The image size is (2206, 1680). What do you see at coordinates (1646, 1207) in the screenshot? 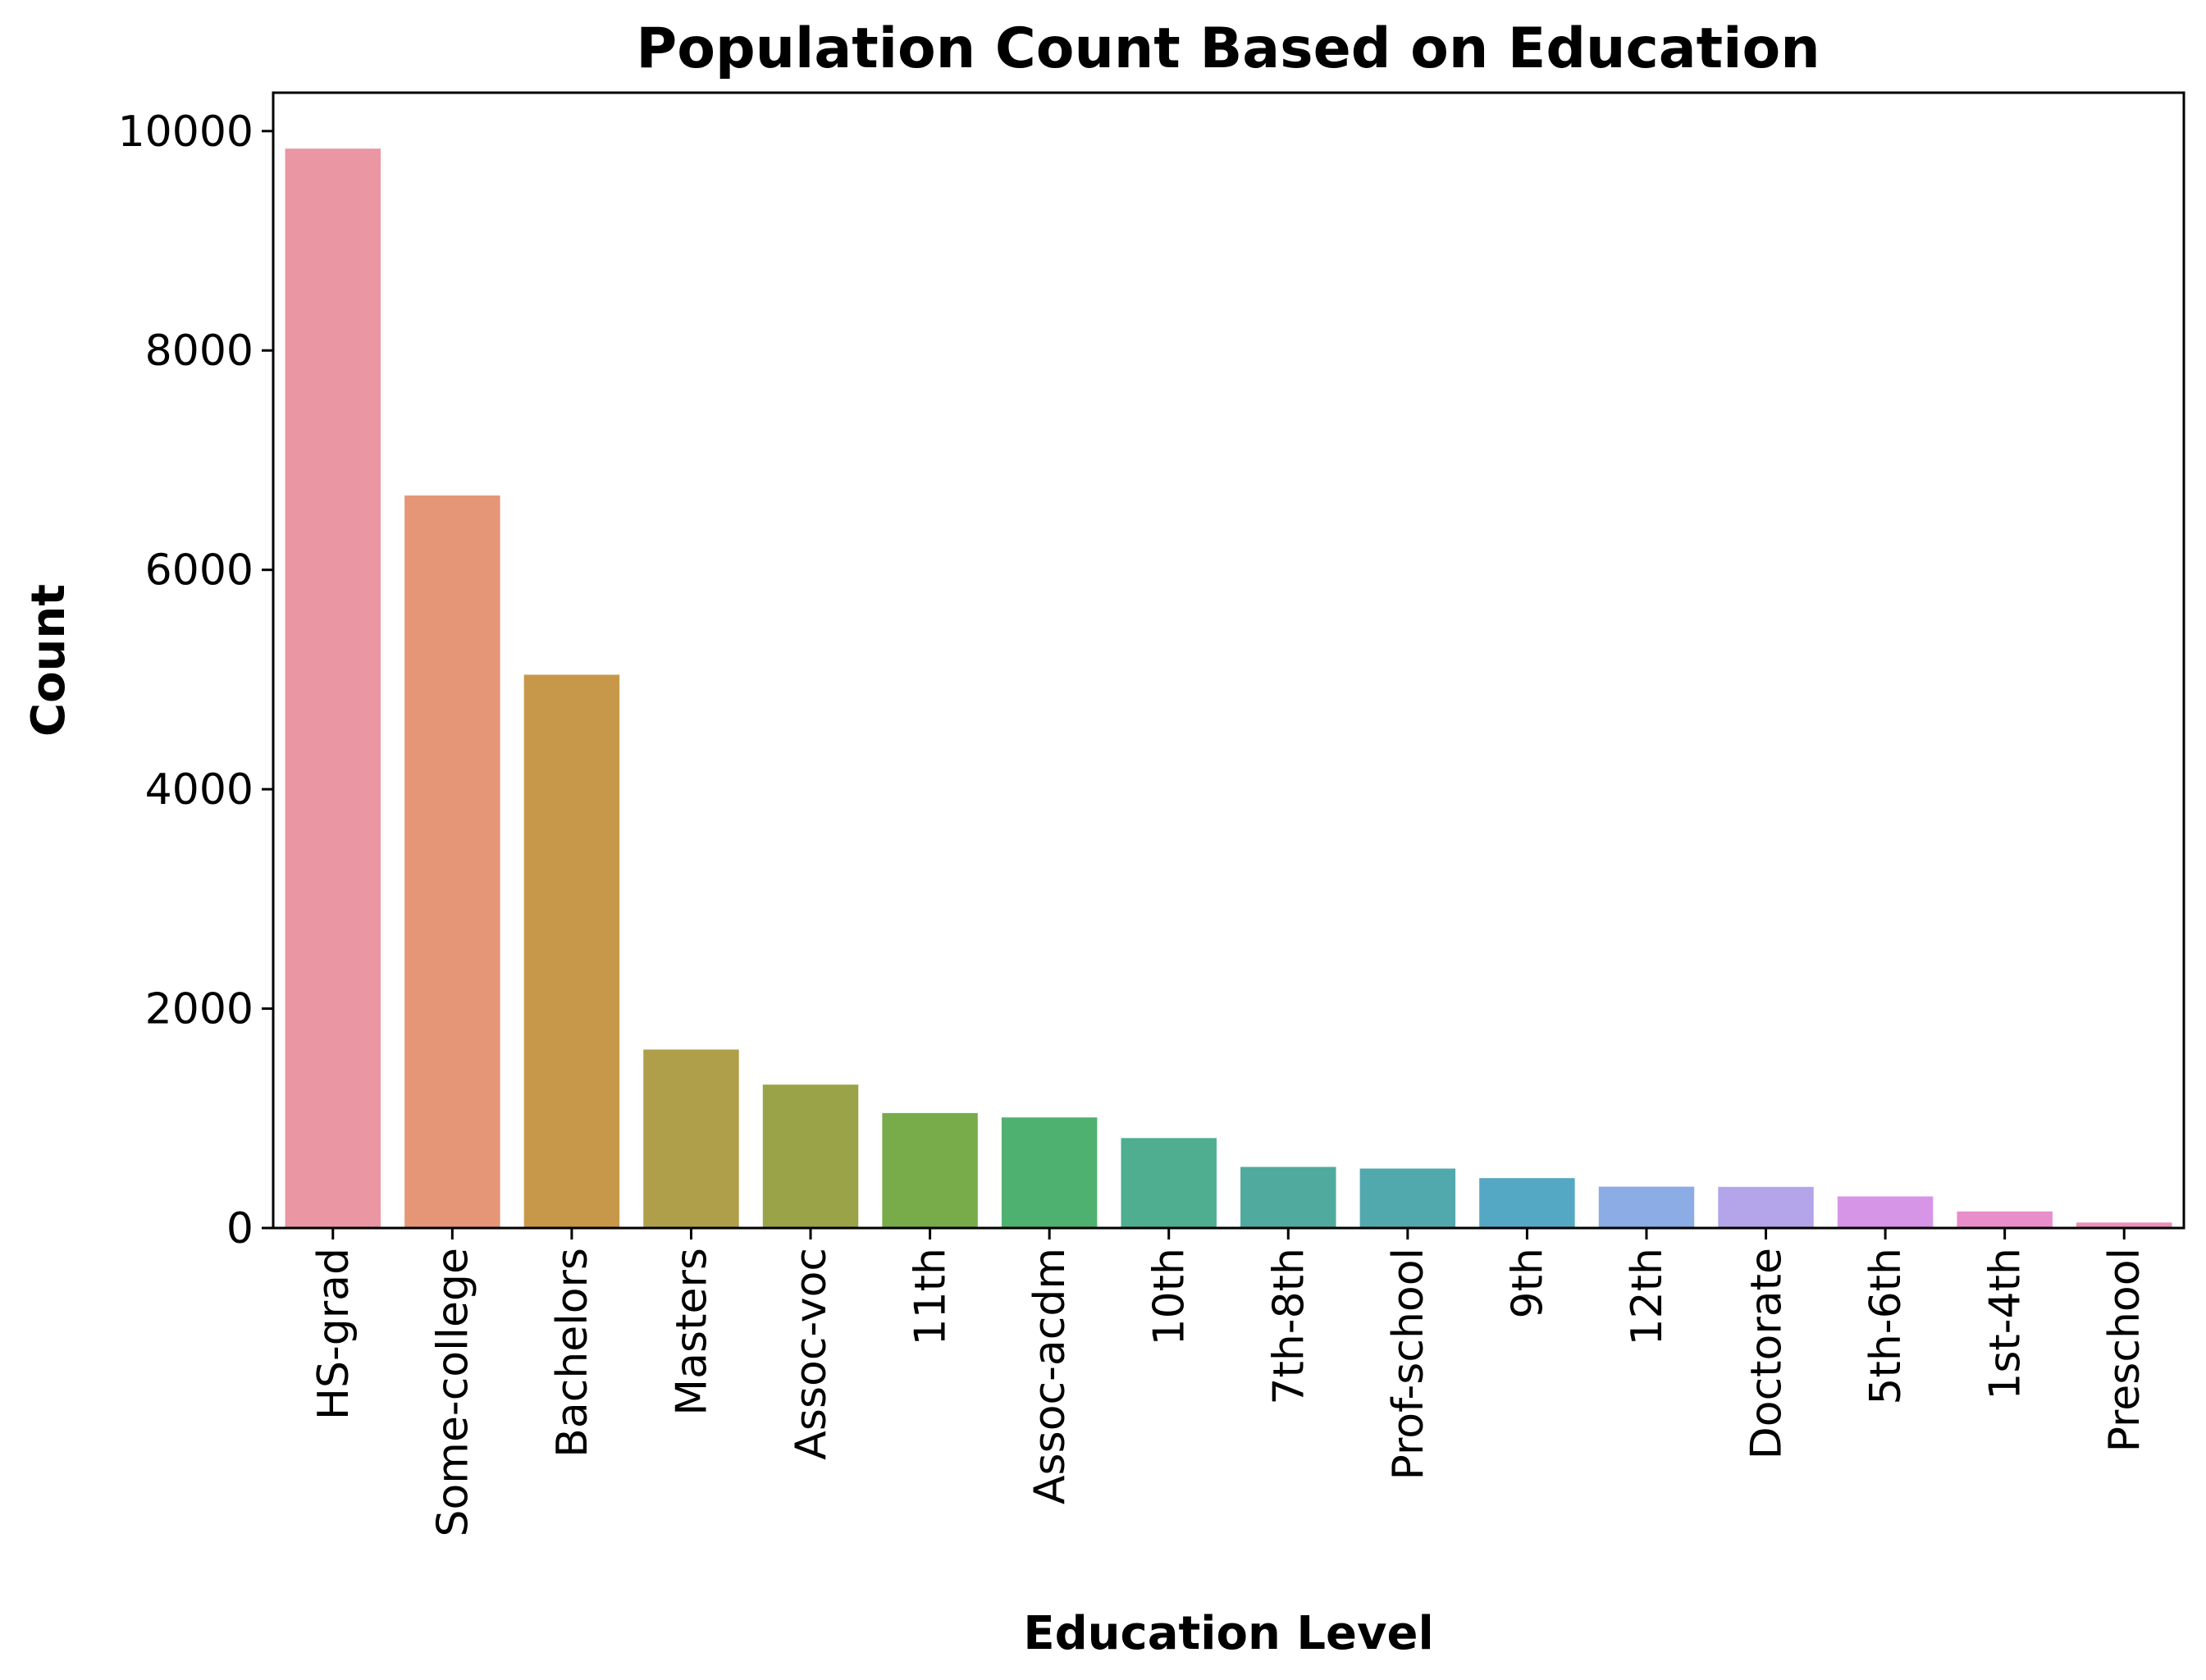
I see `bar-12th` at bounding box center [1646, 1207].